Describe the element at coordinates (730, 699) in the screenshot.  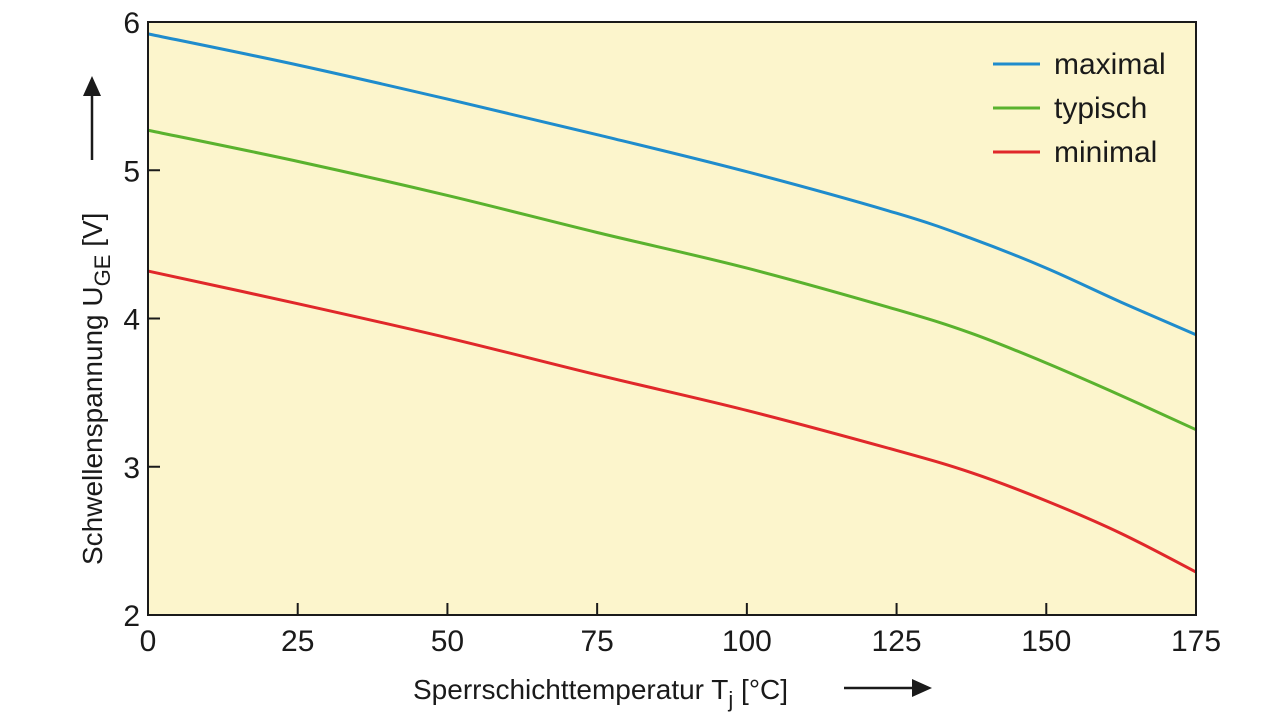
I see `x-axis-label-sub: j` at that location.